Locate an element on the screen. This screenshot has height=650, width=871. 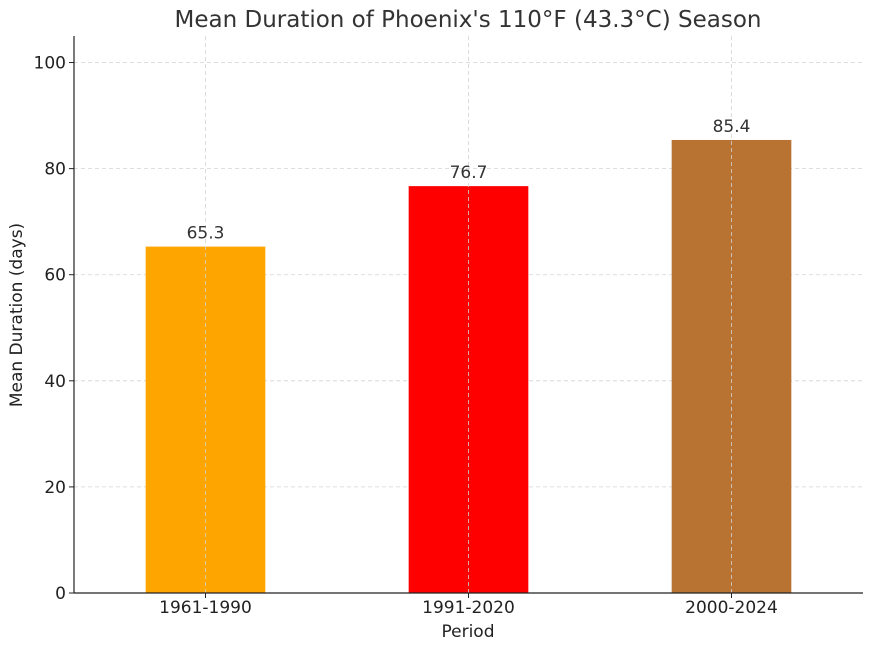
y-axis-label: Mean Duration (days) is located at coordinates (17, 315).